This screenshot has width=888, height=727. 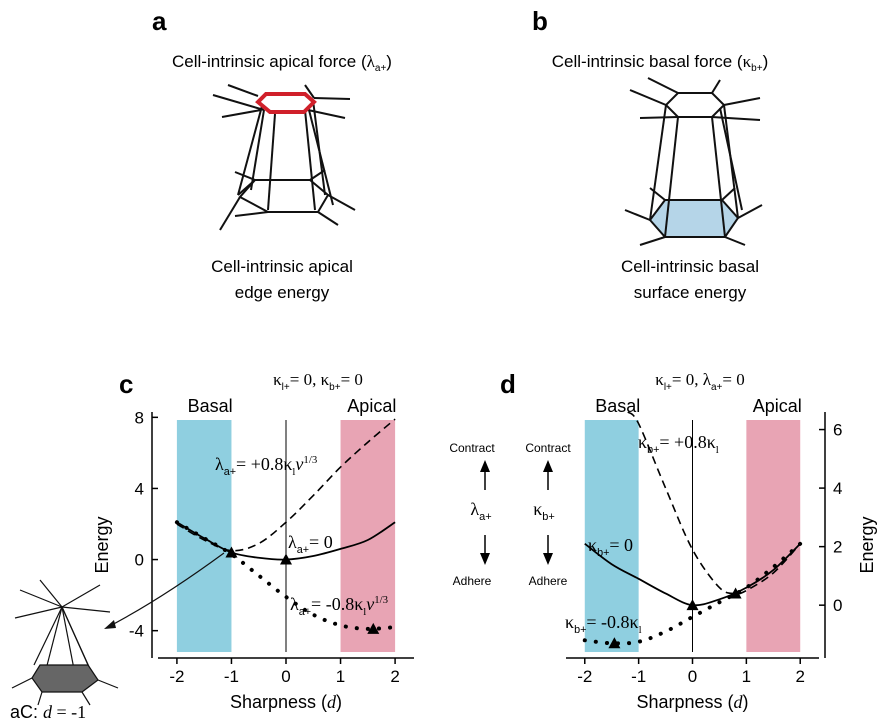 What do you see at coordinates (165, 590) in the screenshot?
I see `inset-pointer-arrow` at bounding box center [165, 590].